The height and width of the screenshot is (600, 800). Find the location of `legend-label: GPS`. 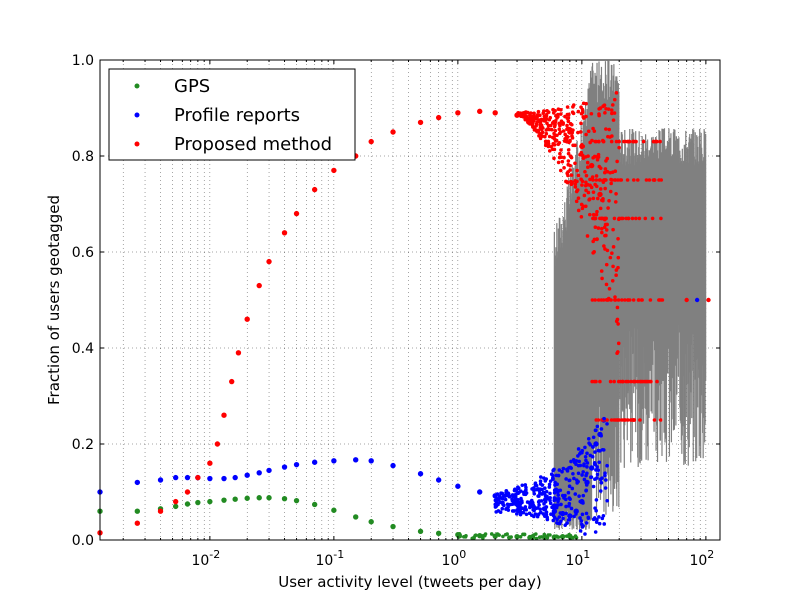

legend-label: GPS is located at coordinates (192, 86).